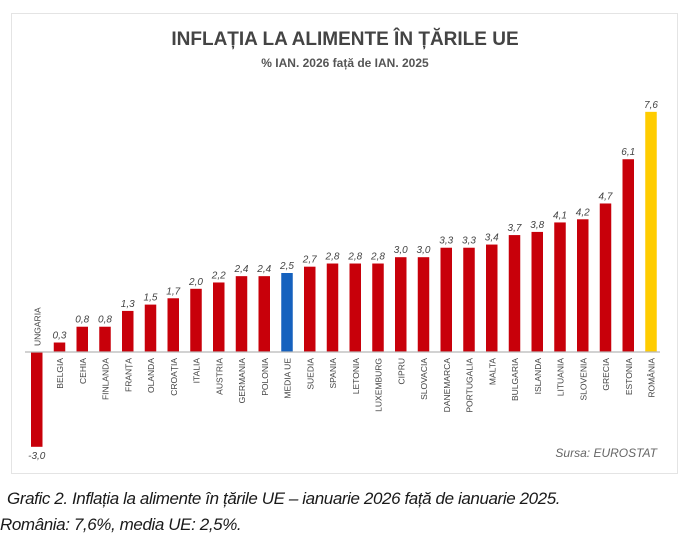 This screenshot has width=700, height=546. I want to click on value-label-finlanda: 0,8, so click(105, 320).